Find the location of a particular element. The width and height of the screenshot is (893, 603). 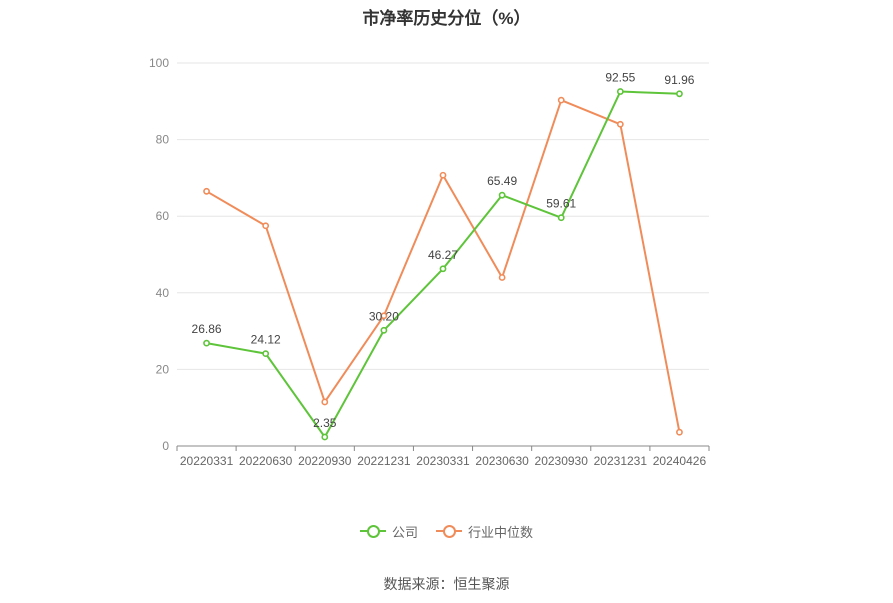

y-tick-label: 20 is located at coordinates (163, 369).